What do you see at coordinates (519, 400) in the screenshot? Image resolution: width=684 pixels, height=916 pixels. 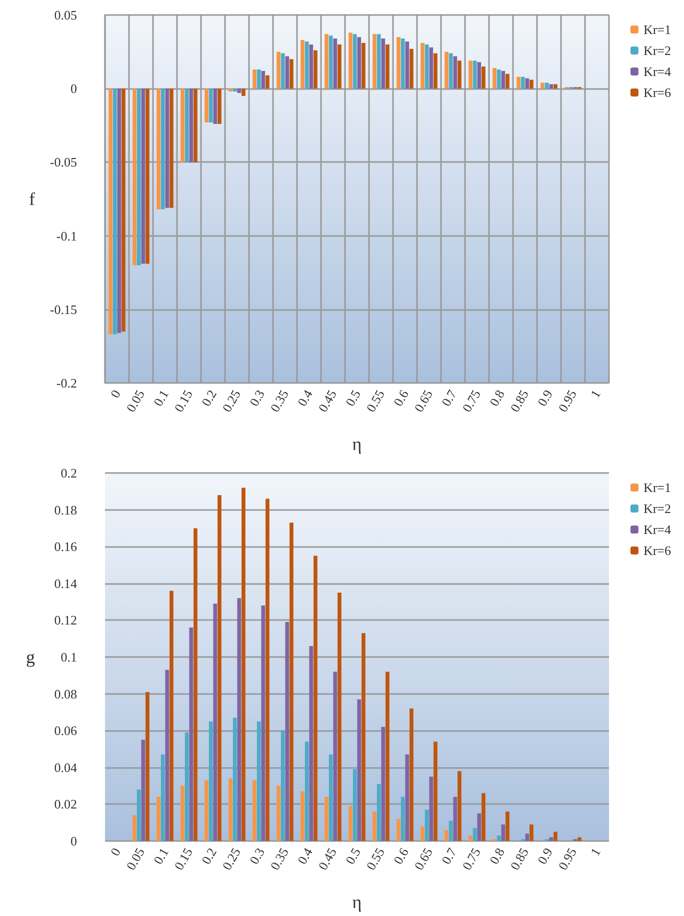 I see `x-tick-label: 0.85` at bounding box center [519, 400].